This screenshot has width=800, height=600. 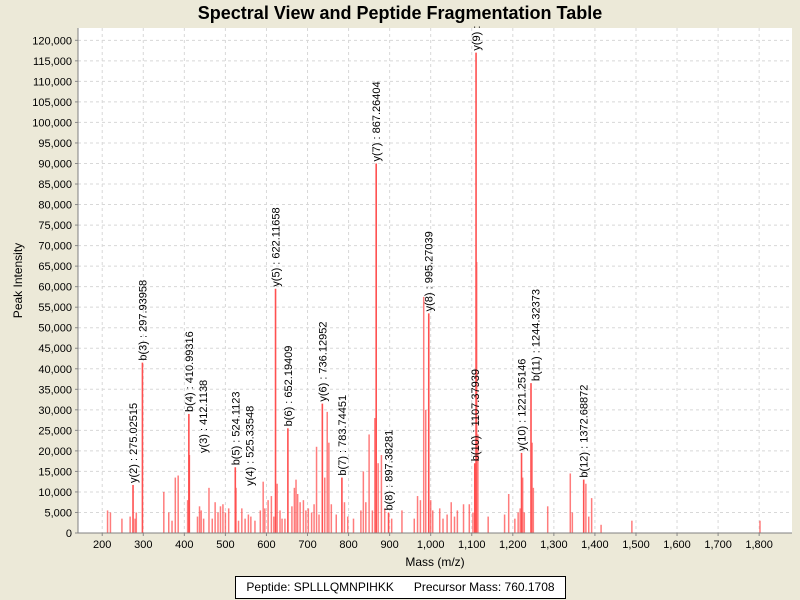 What do you see at coordinates (143, 320) in the screenshot?
I see `peak-label: b(3) : 297.93958` at bounding box center [143, 320].